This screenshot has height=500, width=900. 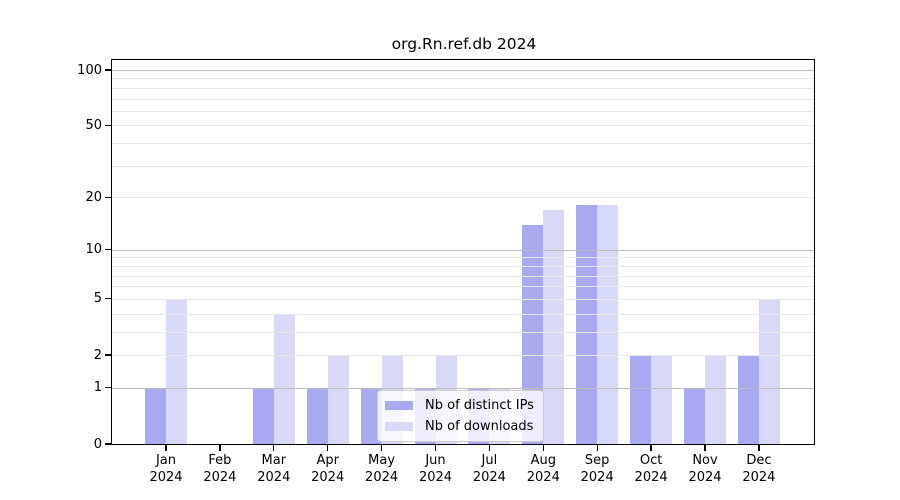 I want to click on y-tick-label-0: 0, so click(x=97, y=444).